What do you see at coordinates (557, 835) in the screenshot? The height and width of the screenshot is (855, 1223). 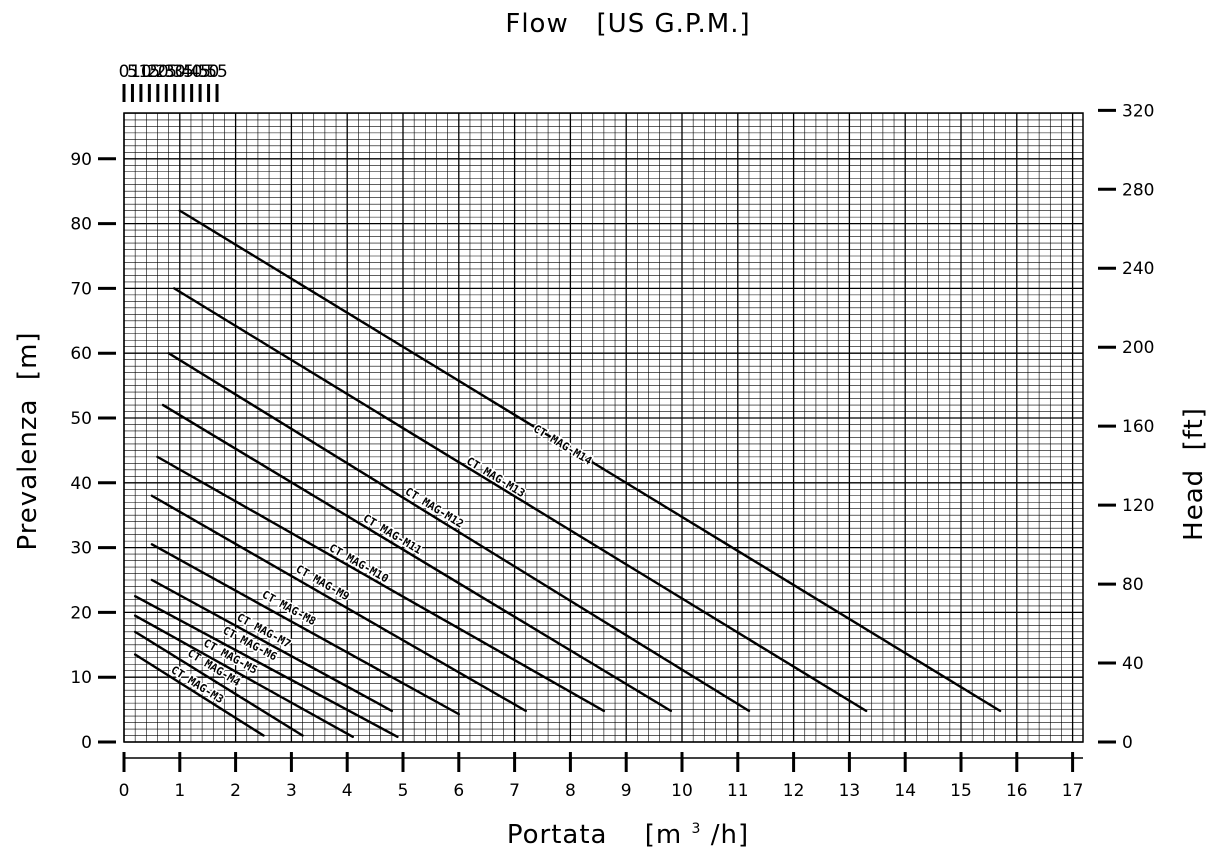 I see `bottom-axis-title-main: Portata` at bounding box center [557, 835].